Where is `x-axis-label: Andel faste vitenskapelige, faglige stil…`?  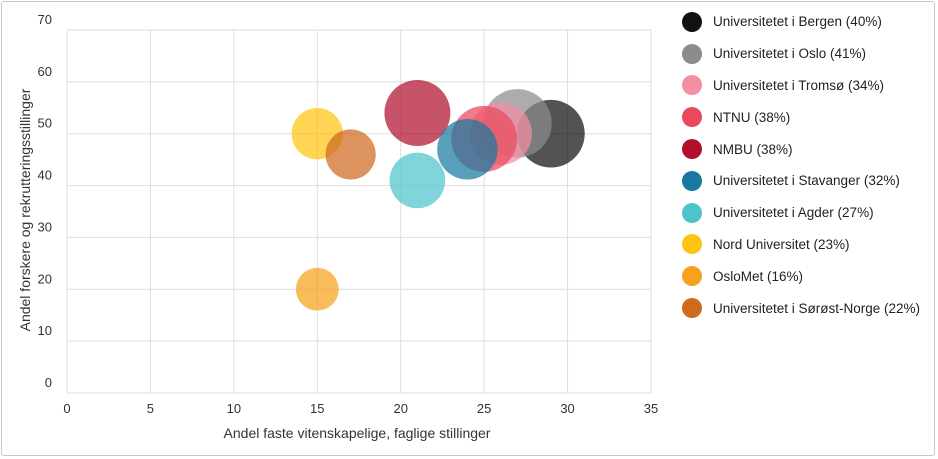 x-axis-label: Andel faste vitenskapelige, faglige stil… is located at coordinates (357, 433).